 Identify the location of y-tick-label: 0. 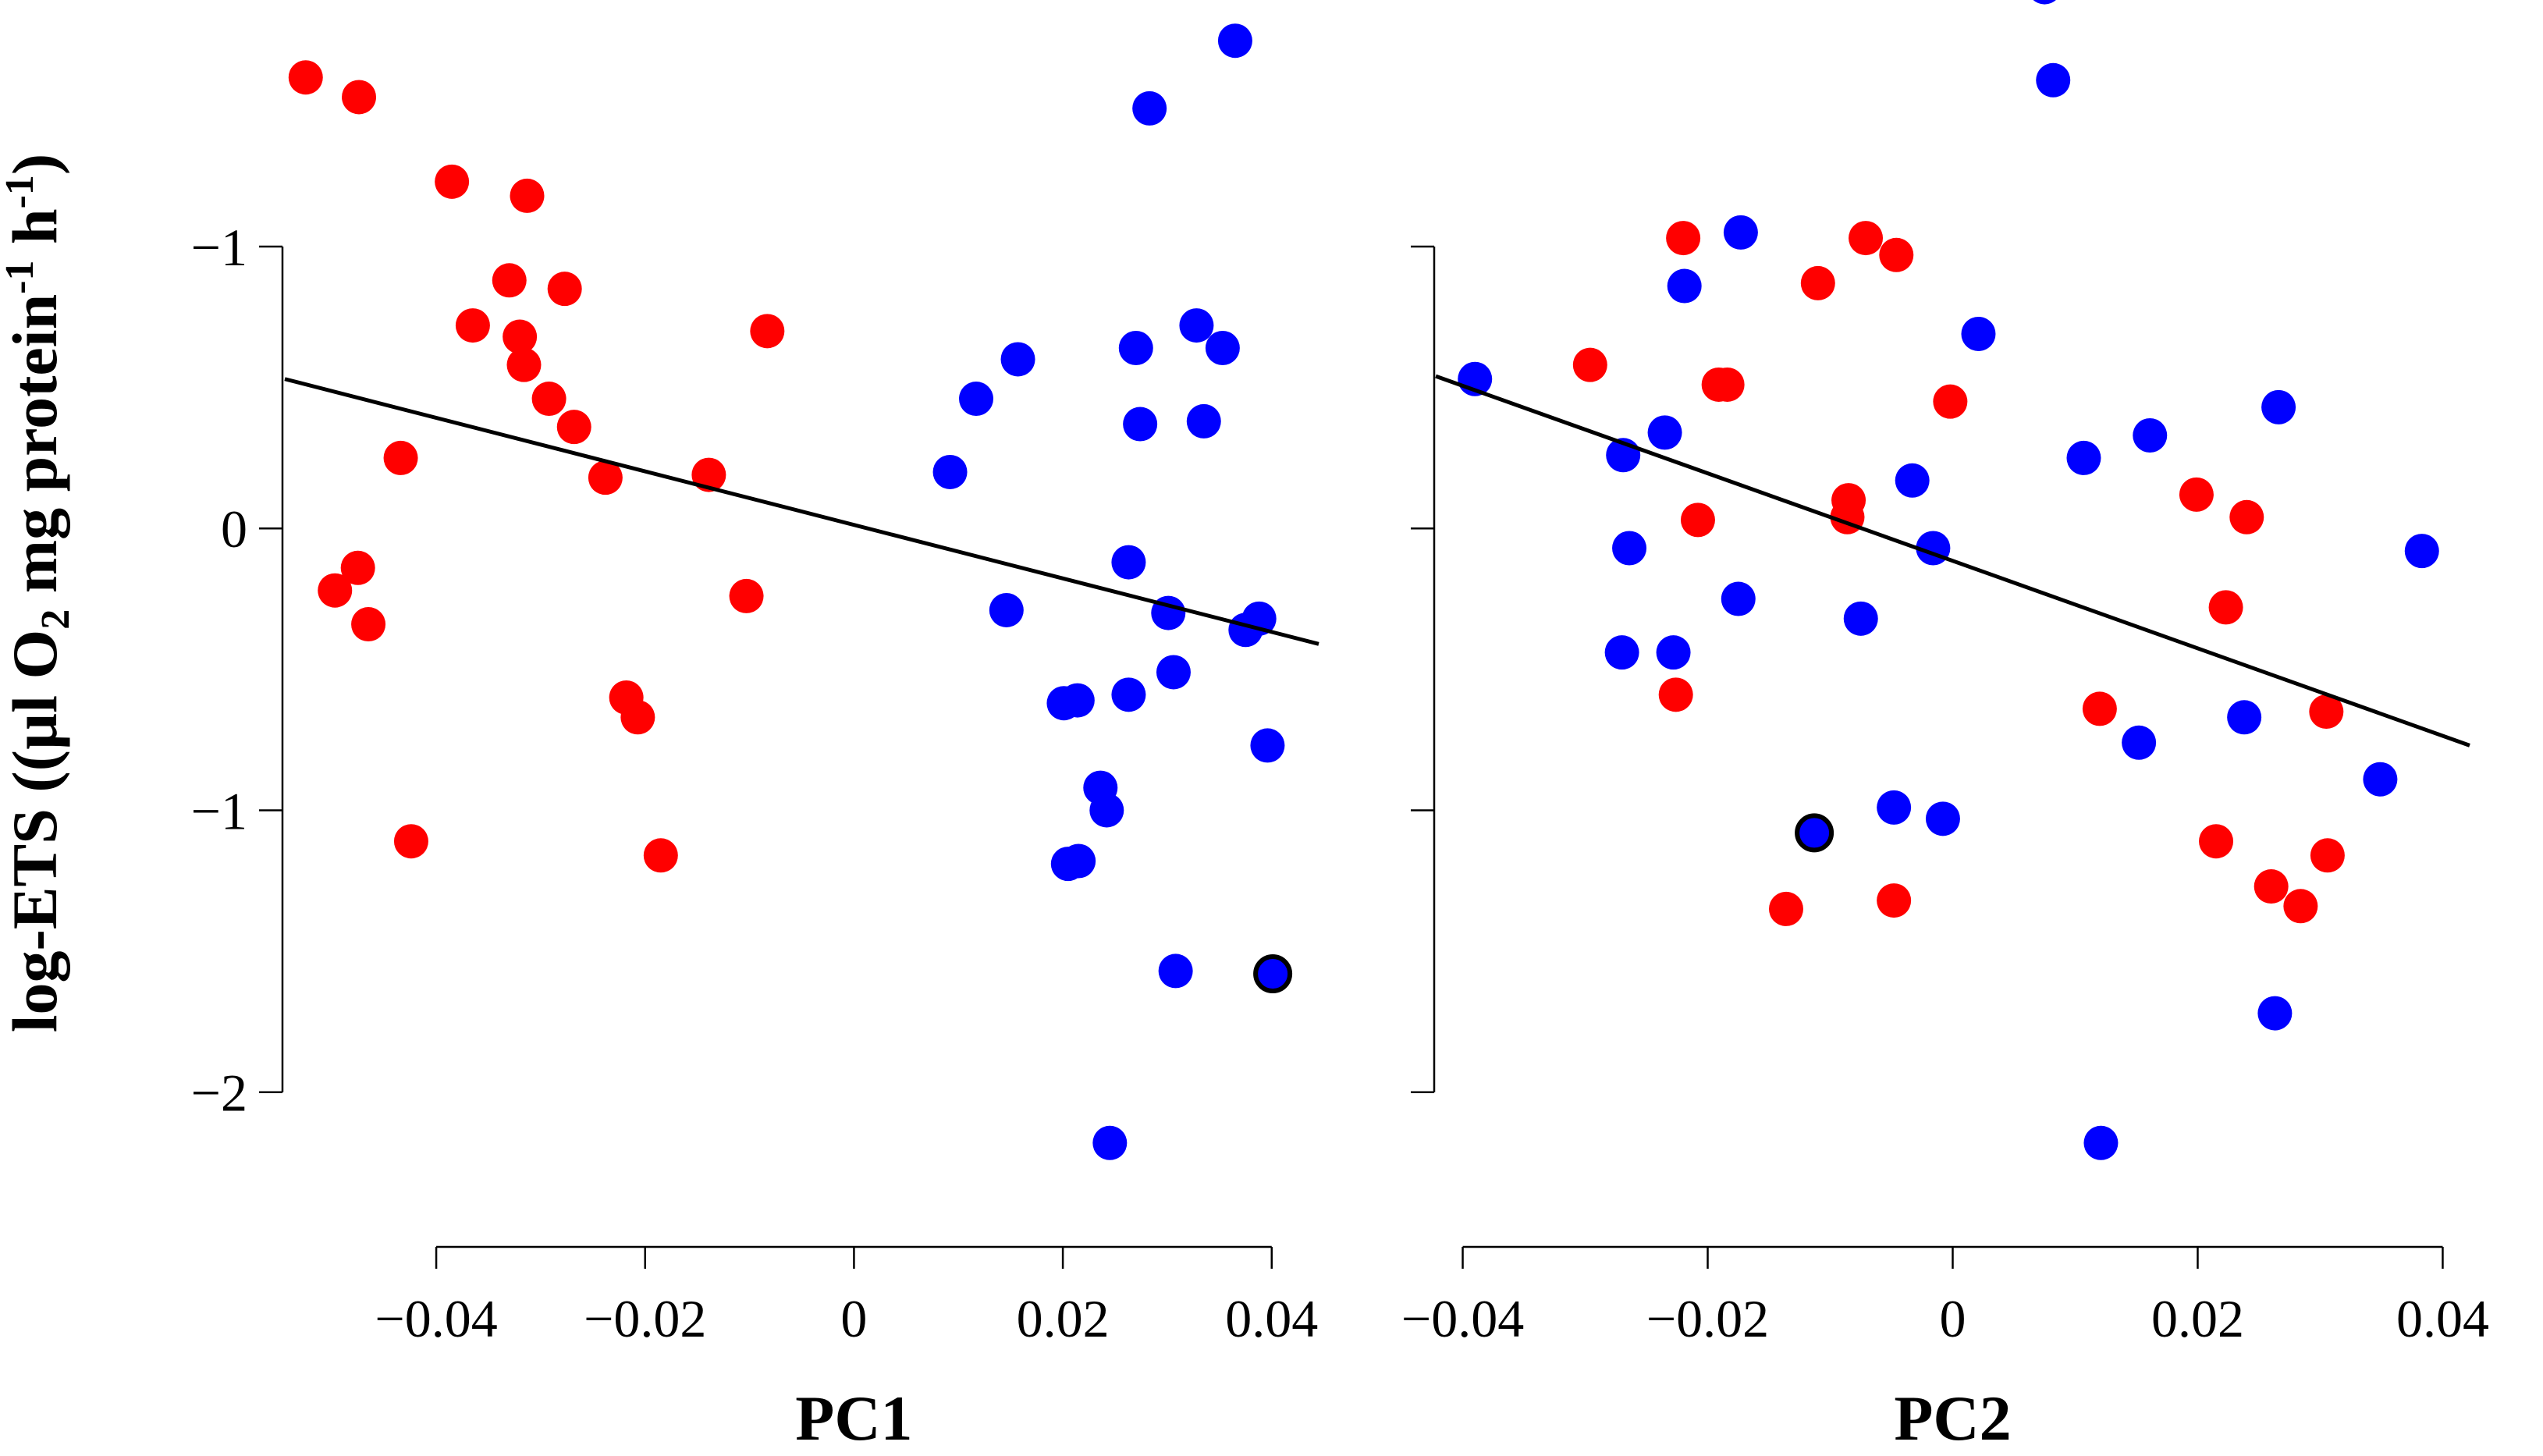
(234, 529).